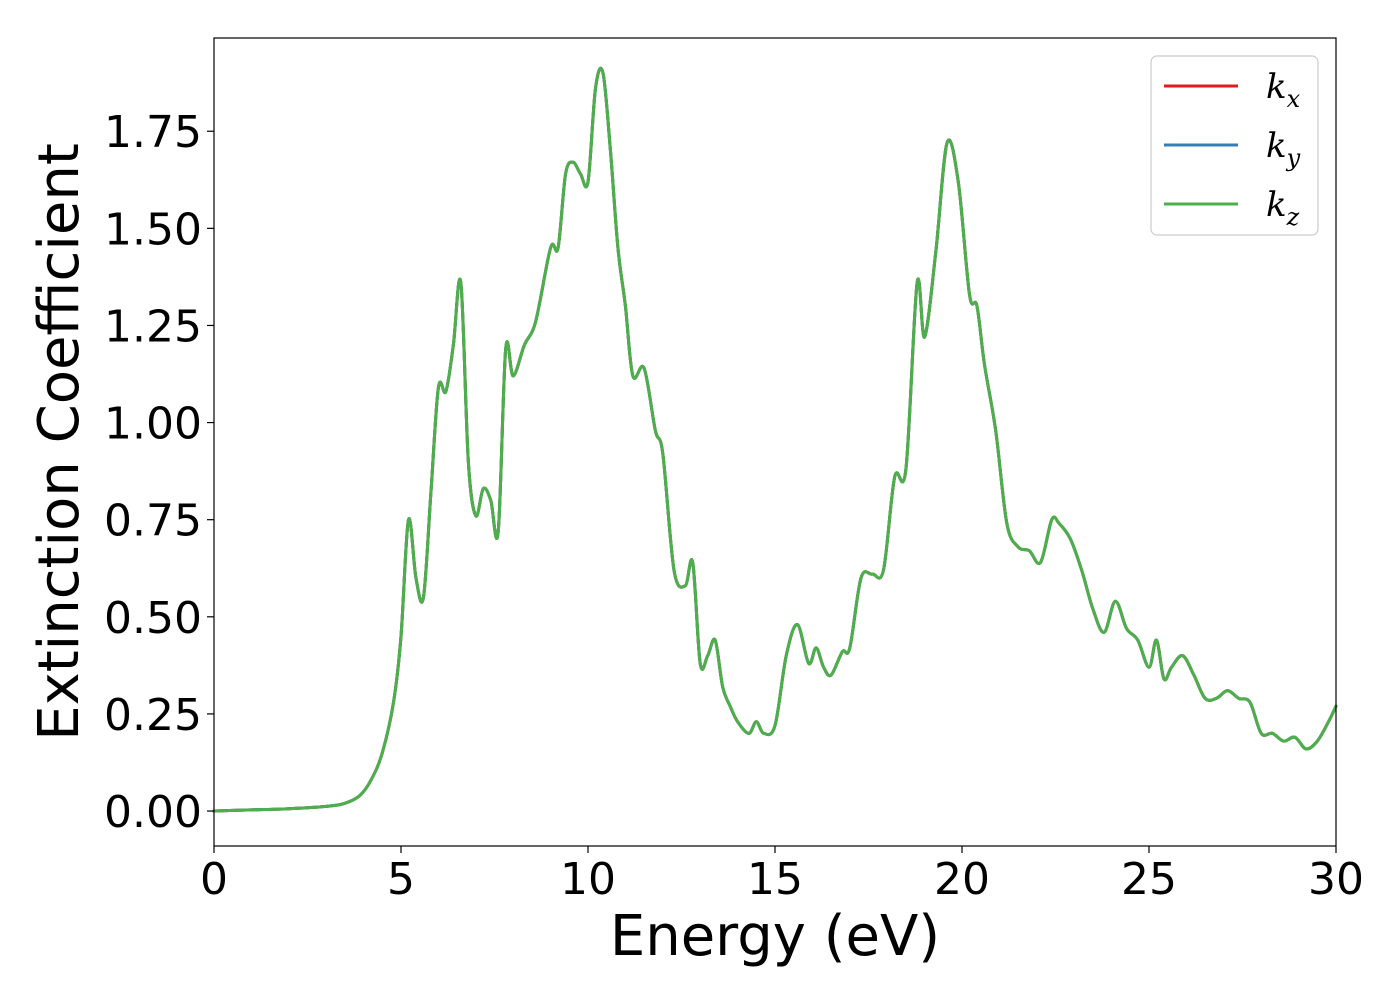  What do you see at coordinates (153, 521) in the screenshot?
I see `y-tick-label: 0.75` at bounding box center [153, 521].